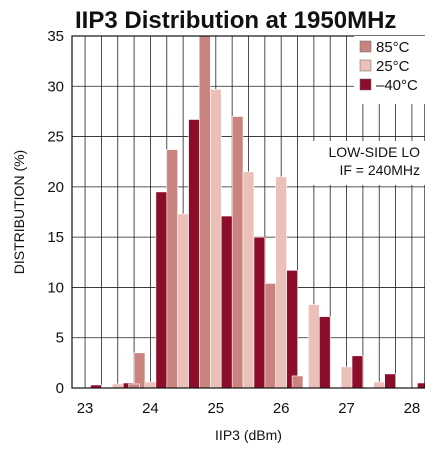  Describe the element at coordinates (55, 287) in the screenshot. I see `y-tick-label: 10` at that location.